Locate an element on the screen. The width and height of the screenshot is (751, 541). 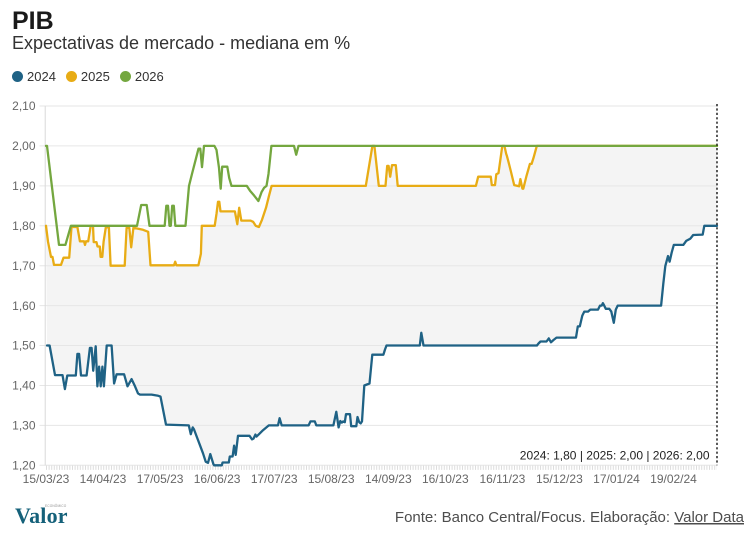
svg-text: 1,60 is located at coordinates (24, 306).